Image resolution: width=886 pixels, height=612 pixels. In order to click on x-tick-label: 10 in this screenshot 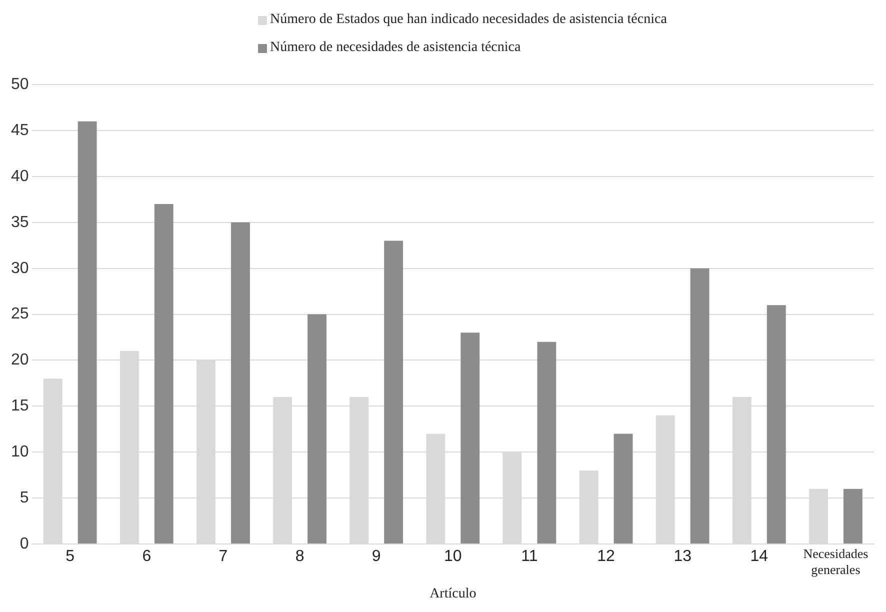, I will do `click(453, 557)`.